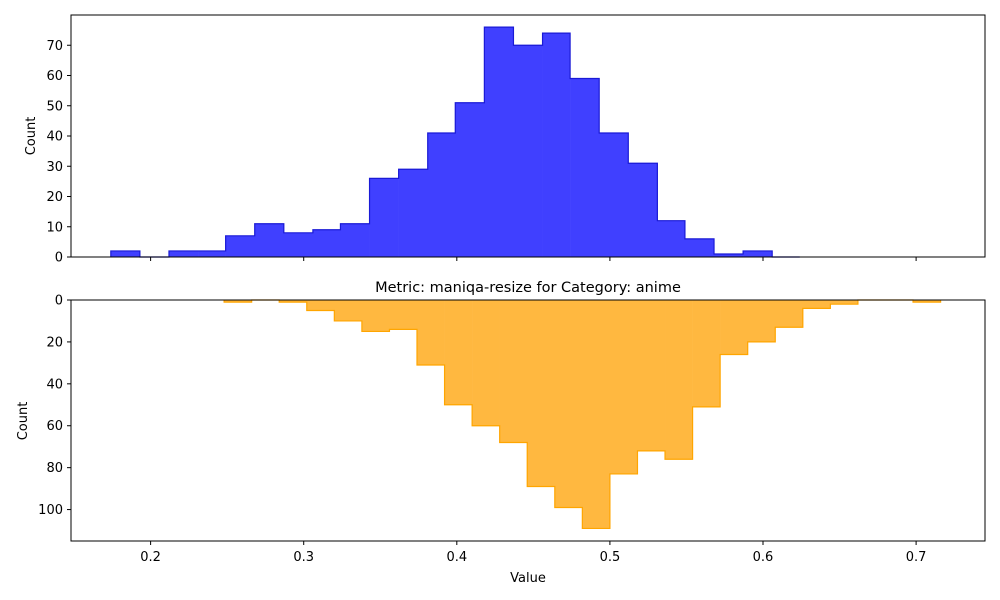  Describe the element at coordinates (54, 137) in the screenshot. I see `top-y-tick-label: 40` at that location.